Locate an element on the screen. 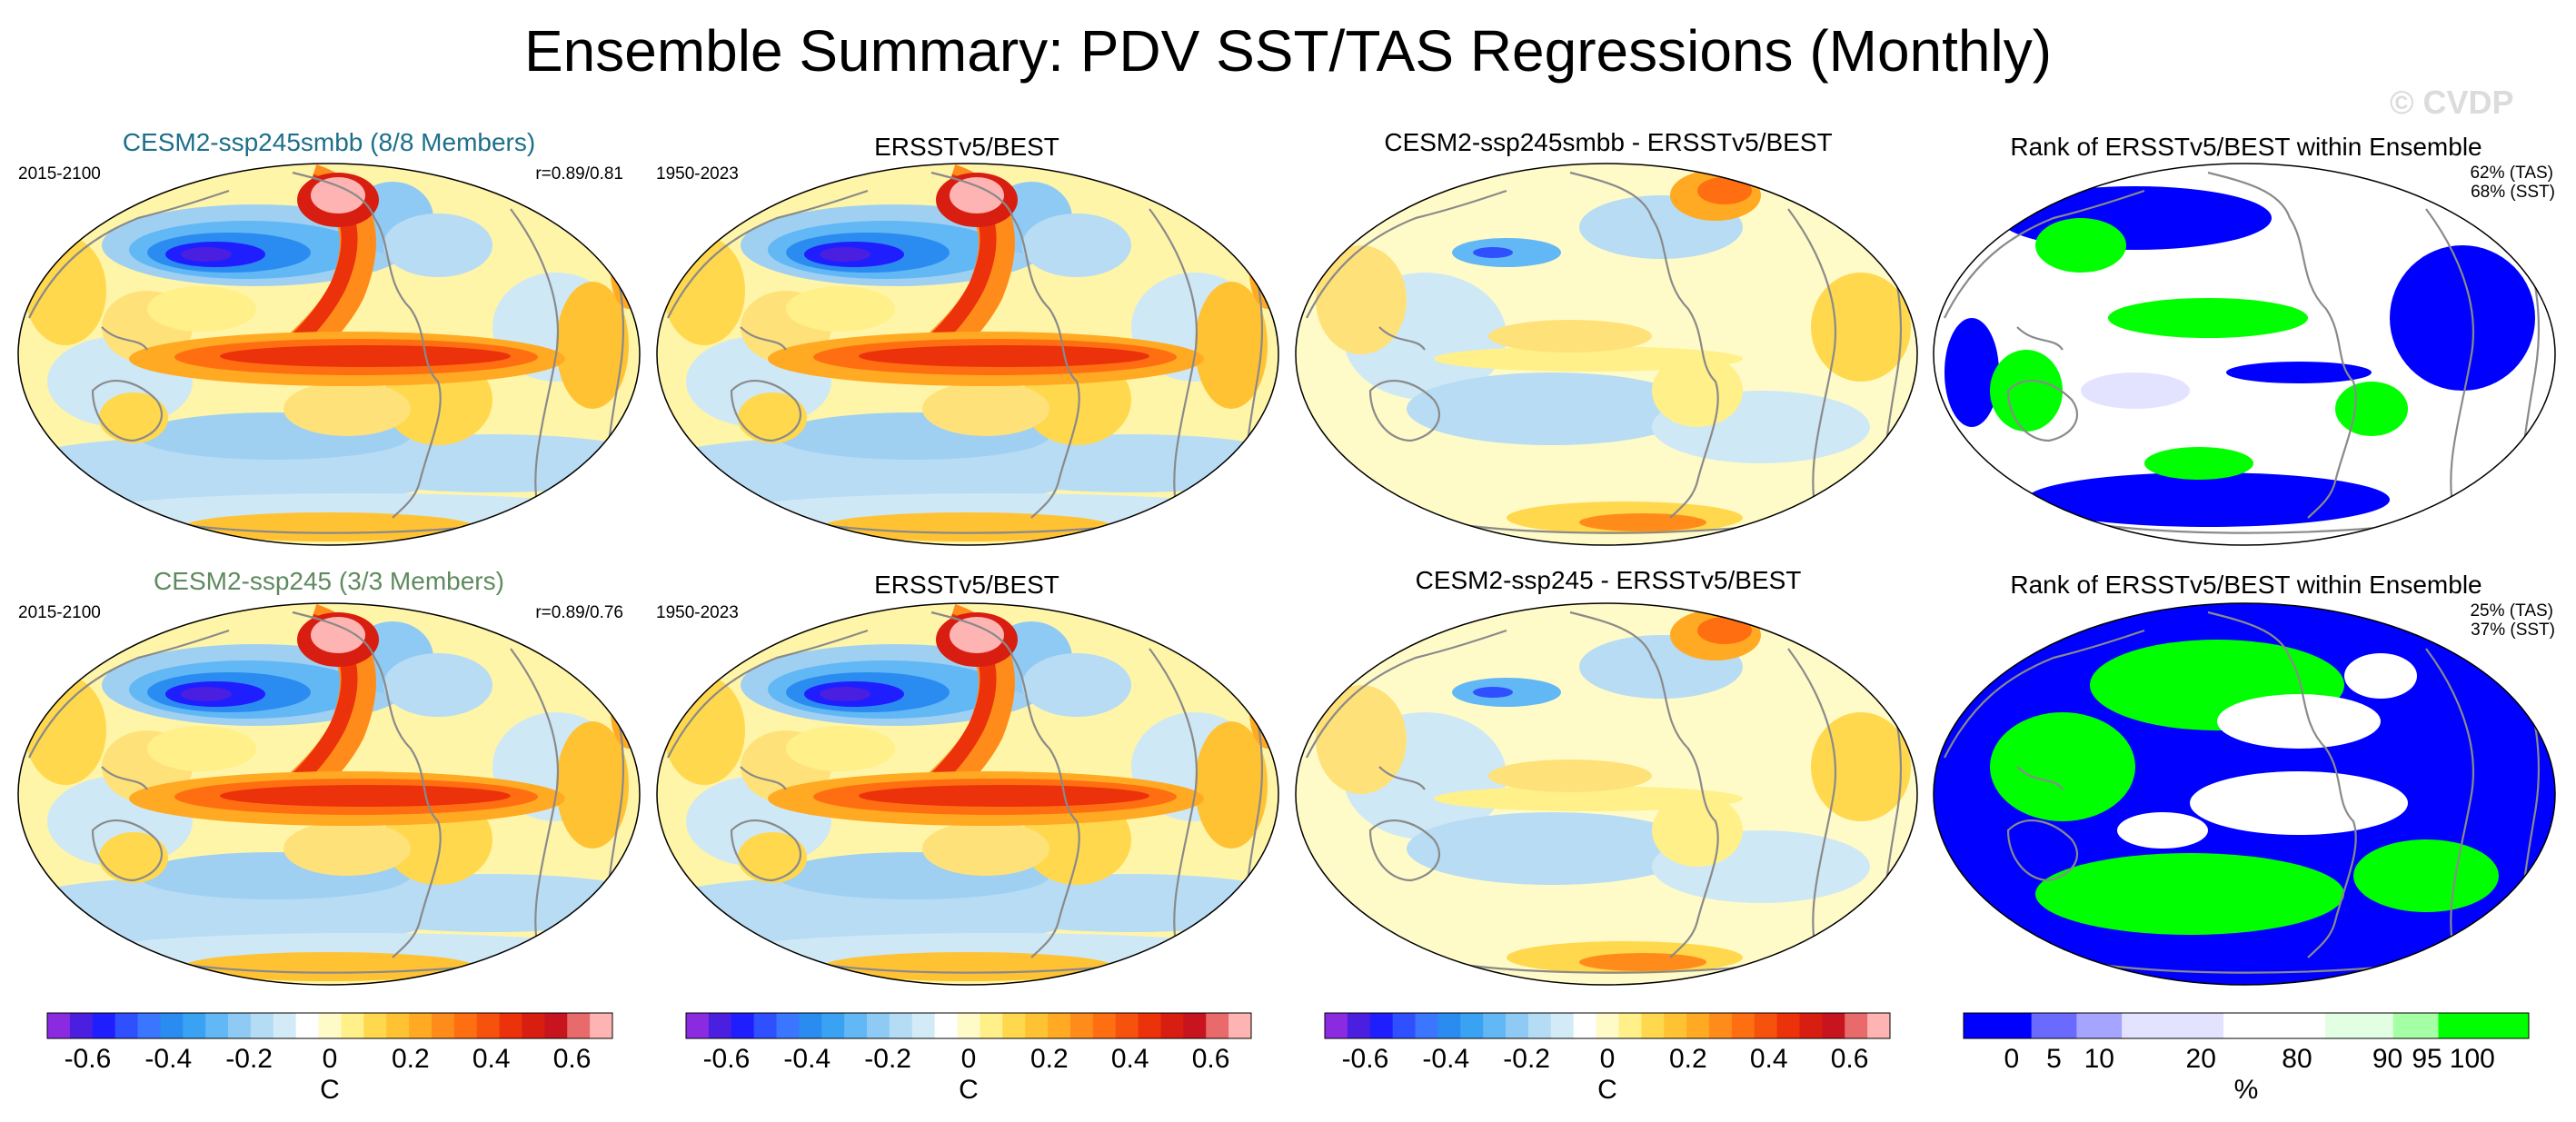 The image size is (2576, 1122). colorbar-unit: % is located at coordinates (2246, 1090).